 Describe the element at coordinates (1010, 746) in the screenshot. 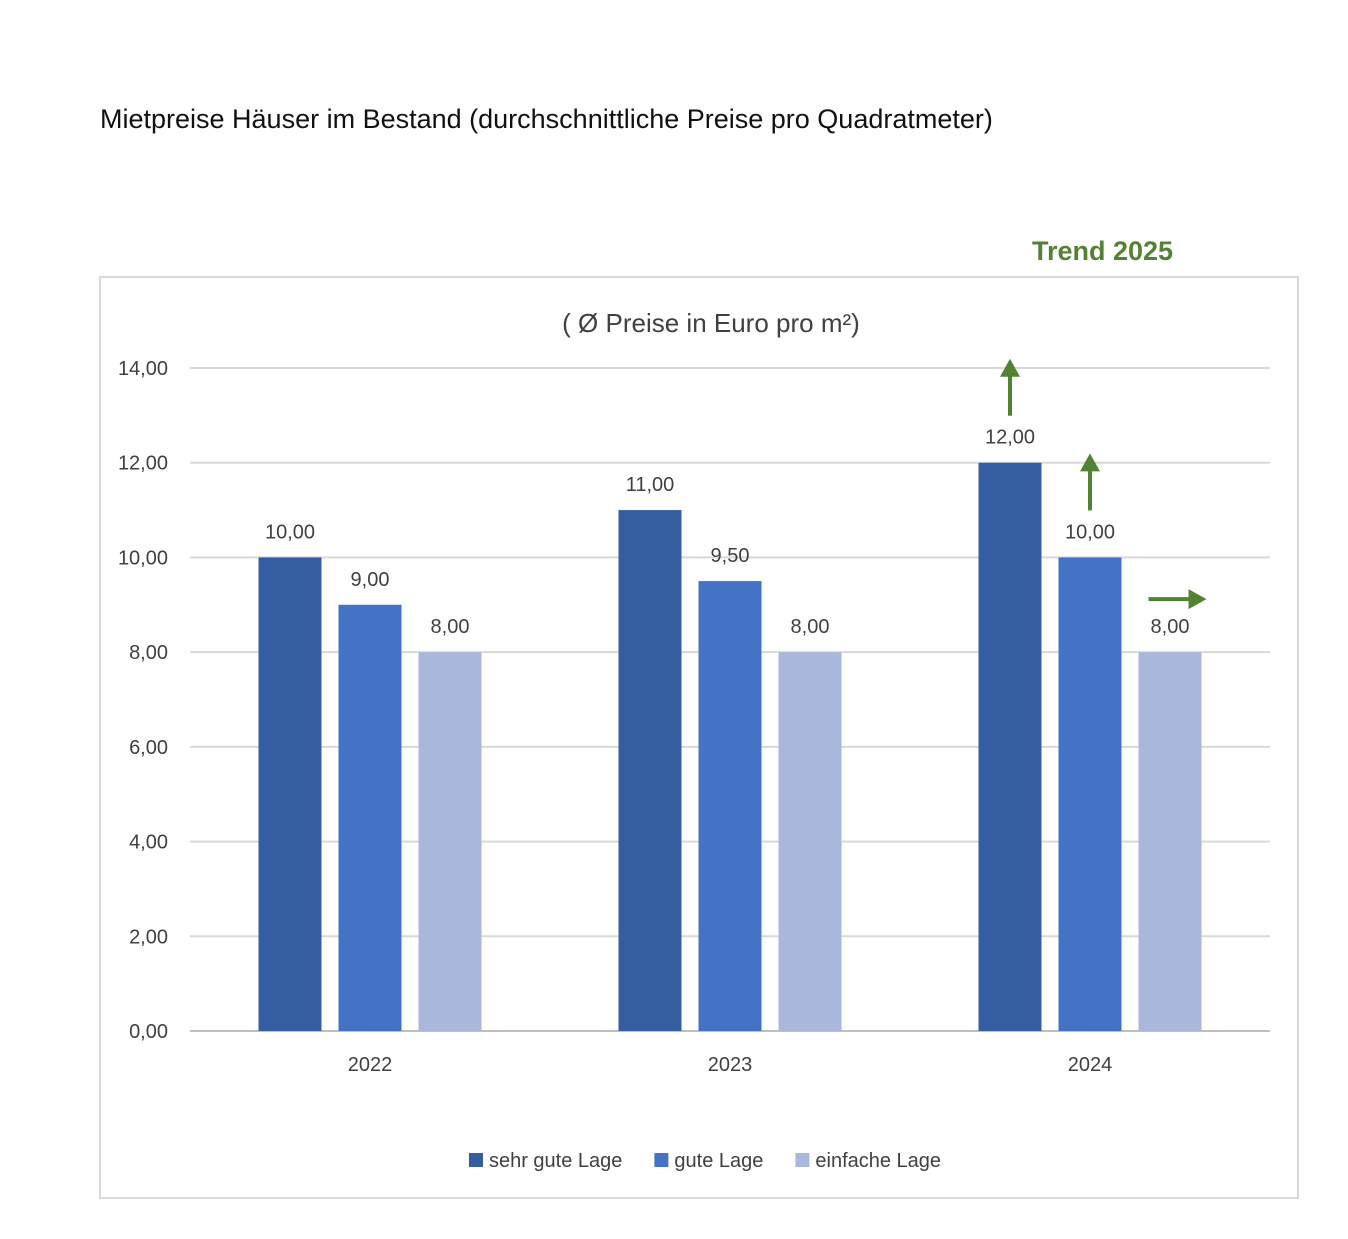

I see `bar-sehr-gute-Lage-2024` at that location.